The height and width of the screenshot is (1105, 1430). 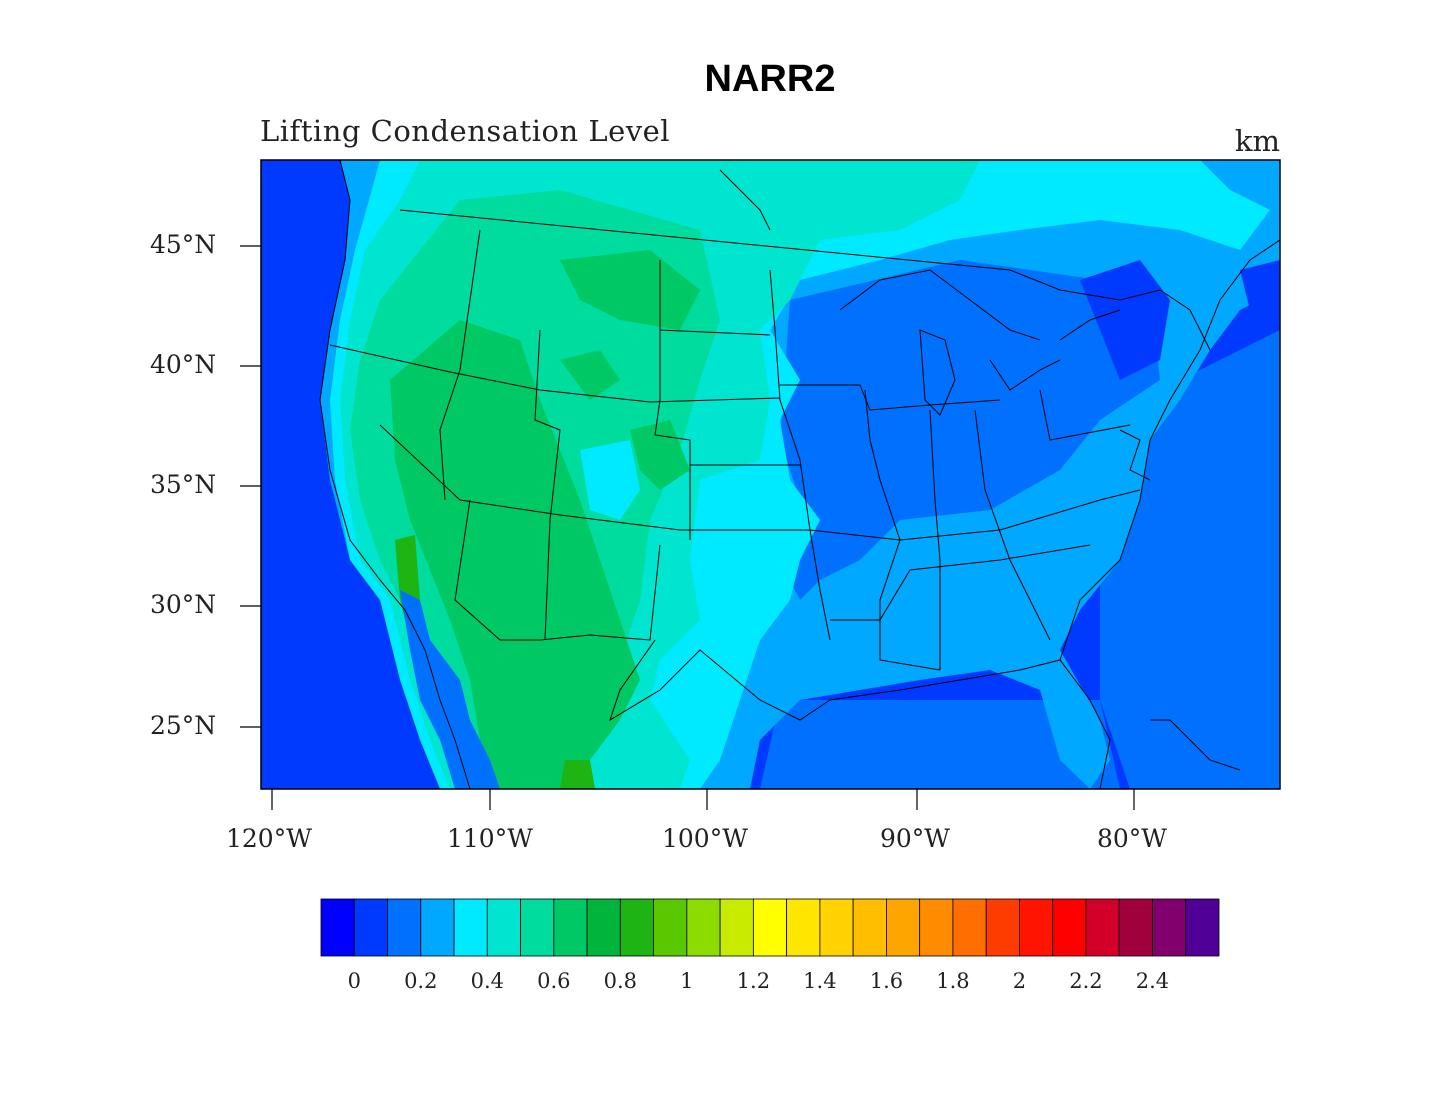 I want to click on nova-scotia-patch, so click(x=1260, y=290).